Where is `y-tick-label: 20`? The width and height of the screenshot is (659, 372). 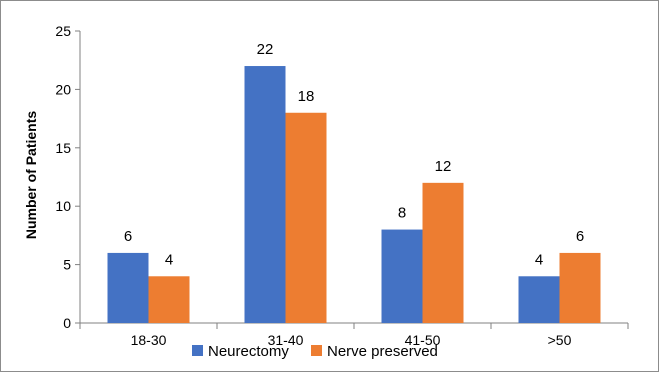
y-tick-label: 20 is located at coordinates (63, 89).